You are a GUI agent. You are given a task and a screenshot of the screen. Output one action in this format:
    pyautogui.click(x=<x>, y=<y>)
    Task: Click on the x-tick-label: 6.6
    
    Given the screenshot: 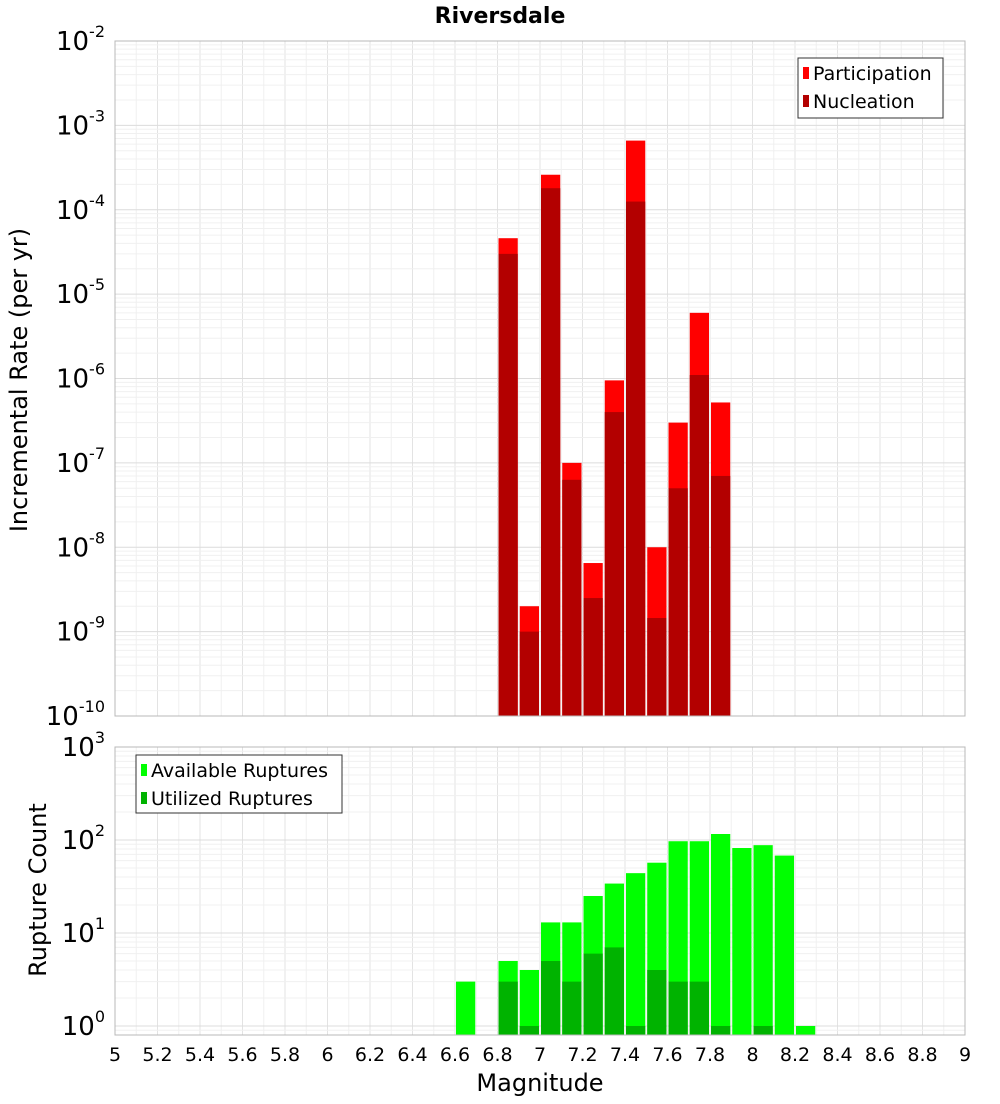 What is the action you would take?
    pyautogui.click(x=455, y=1055)
    